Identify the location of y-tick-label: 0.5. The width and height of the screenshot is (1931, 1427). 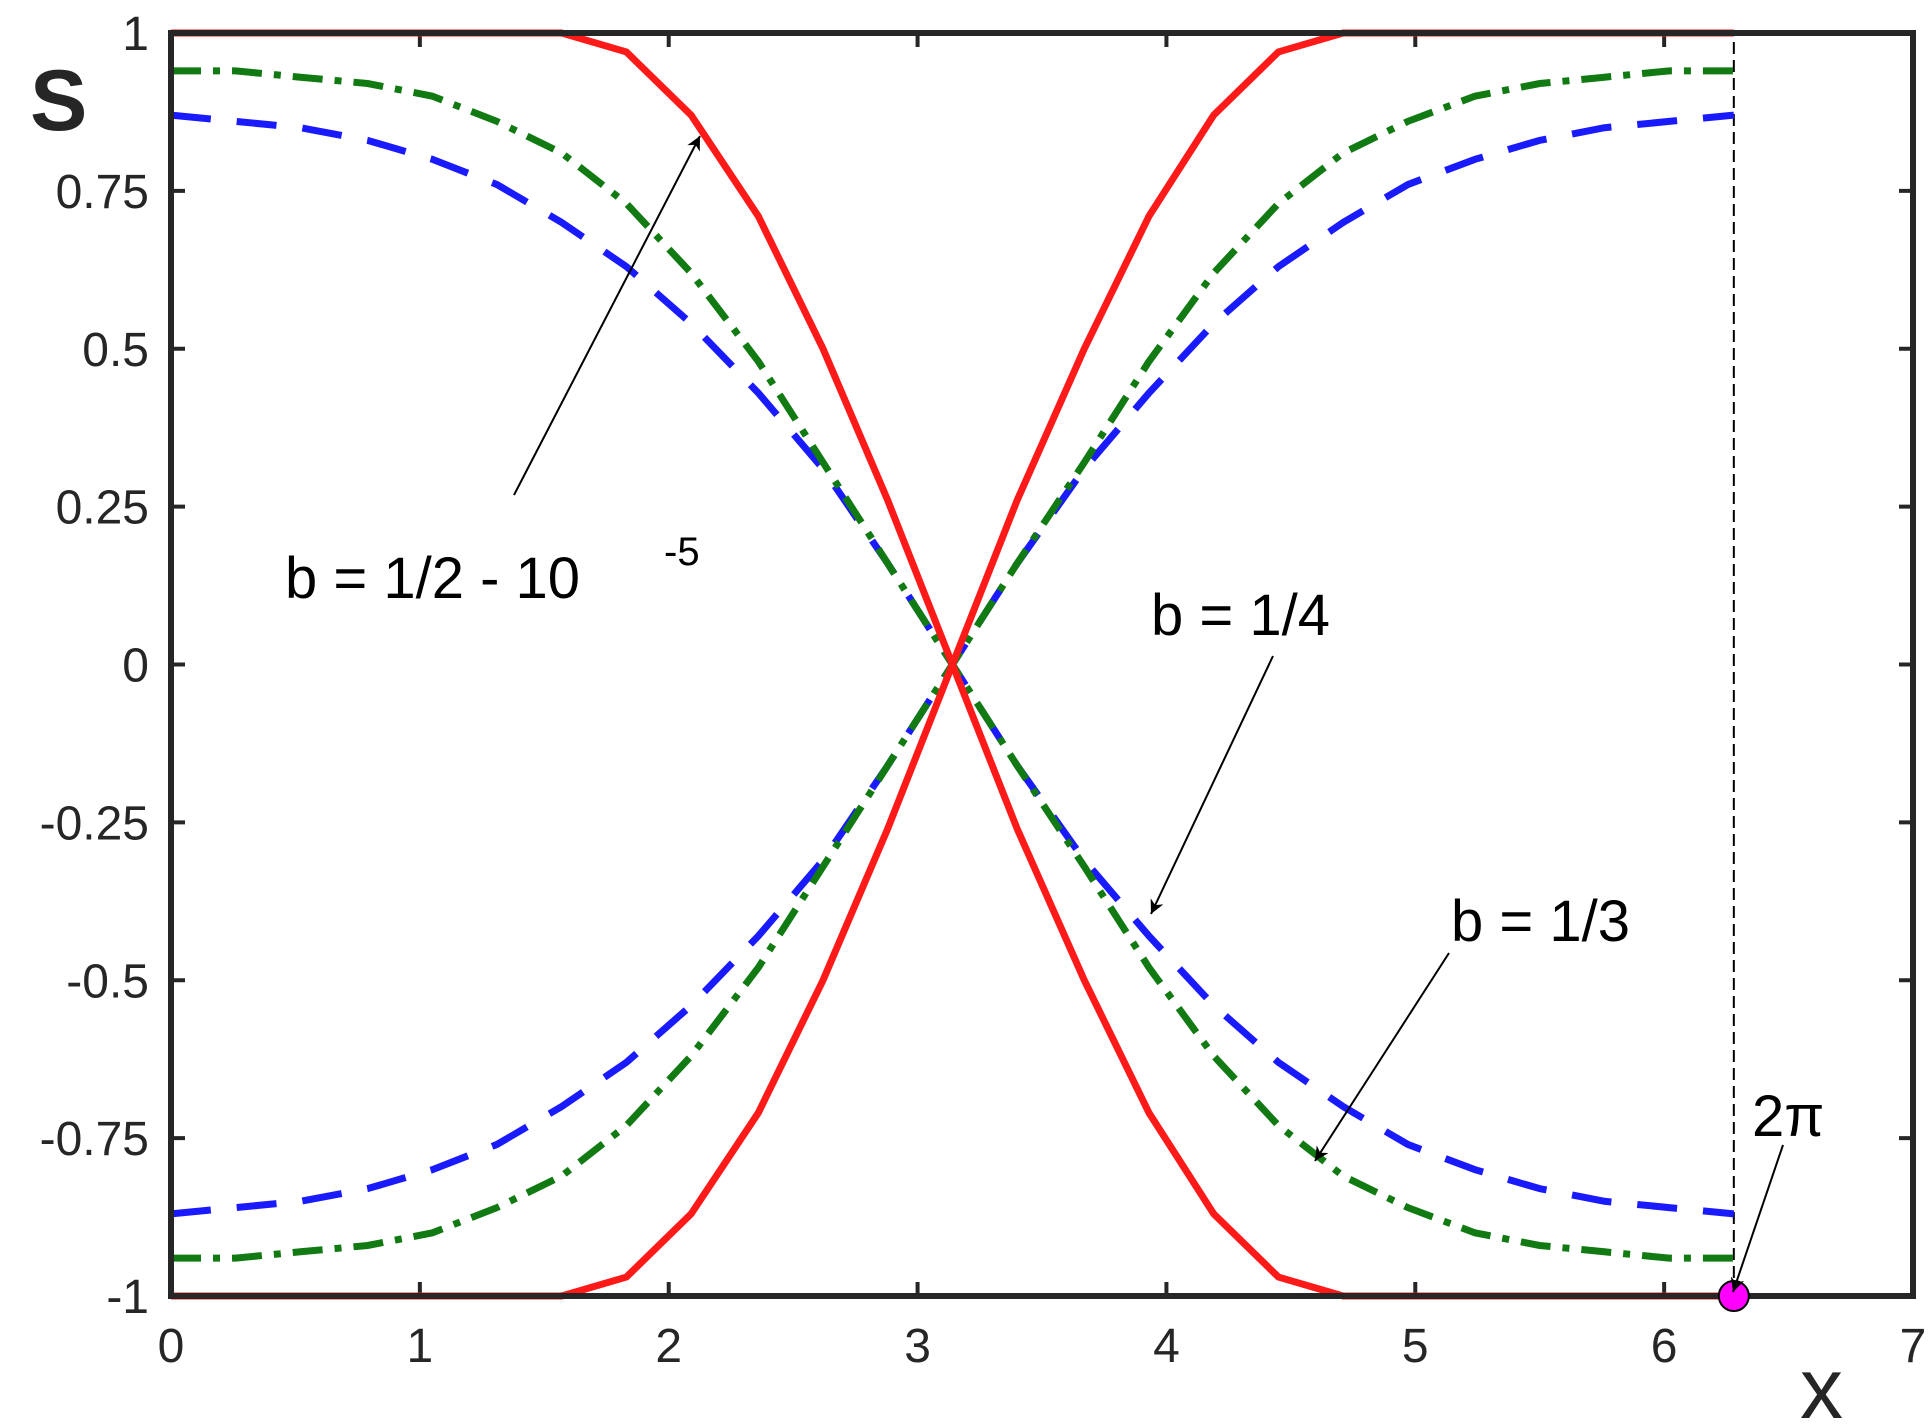
(115, 350).